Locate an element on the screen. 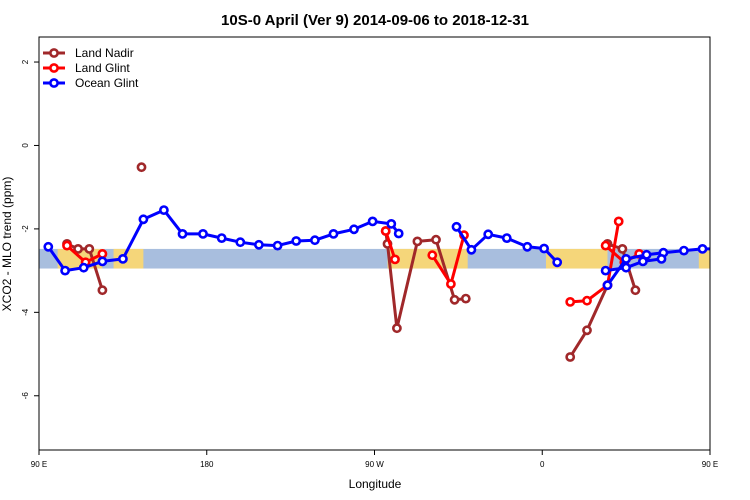 The image size is (750, 500). legend-item: Ocean Glint is located at coordinates (91, 83).